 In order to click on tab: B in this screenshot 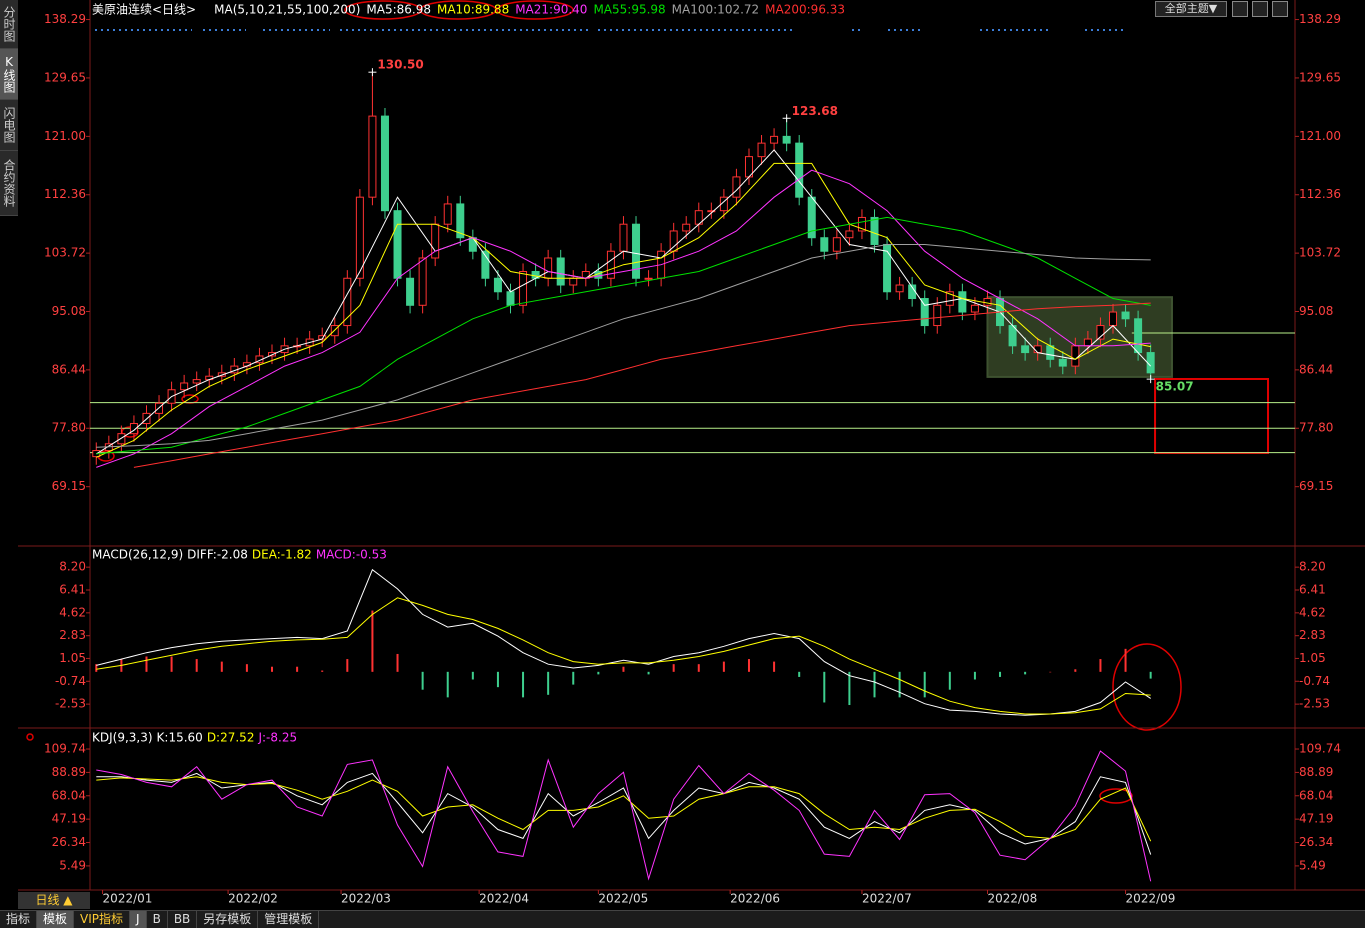, I will do `click(157, 919)`.